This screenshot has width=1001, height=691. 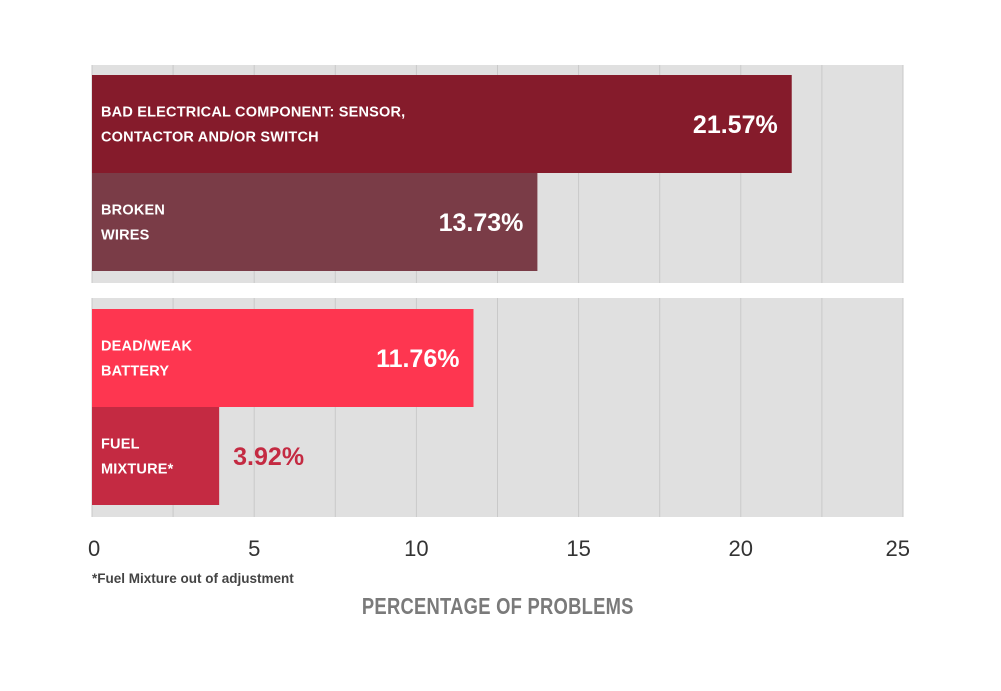 What do you see at coordinates (94, 548) in the screenshot?
I see `tick-label: 0` at bounding box center [94, 548].